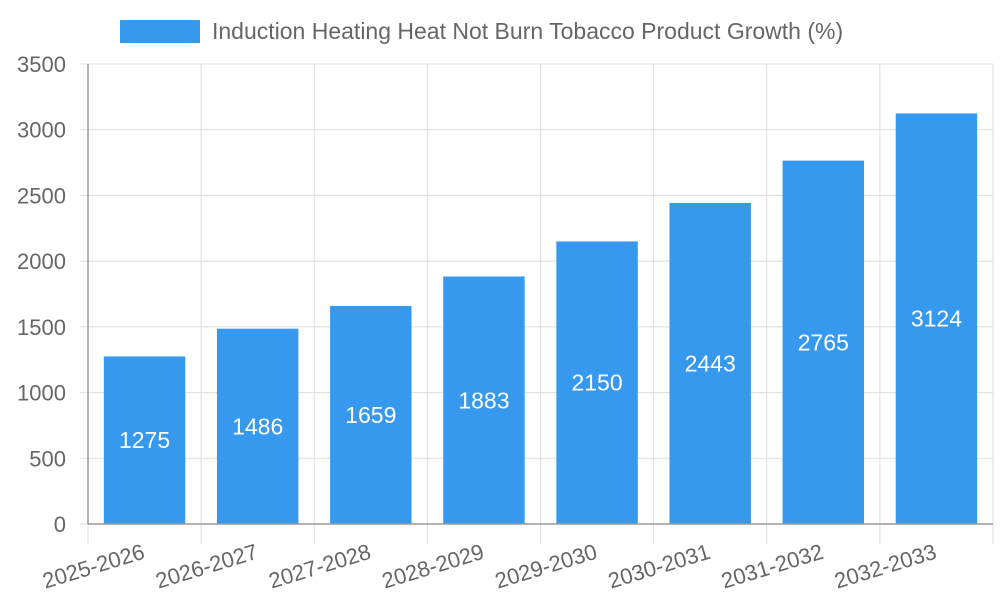  What do you see at coordinates (94, 566) in the screenshot?
I see `x-tick-label: 2025-2026` at bounding box center [94, 566].